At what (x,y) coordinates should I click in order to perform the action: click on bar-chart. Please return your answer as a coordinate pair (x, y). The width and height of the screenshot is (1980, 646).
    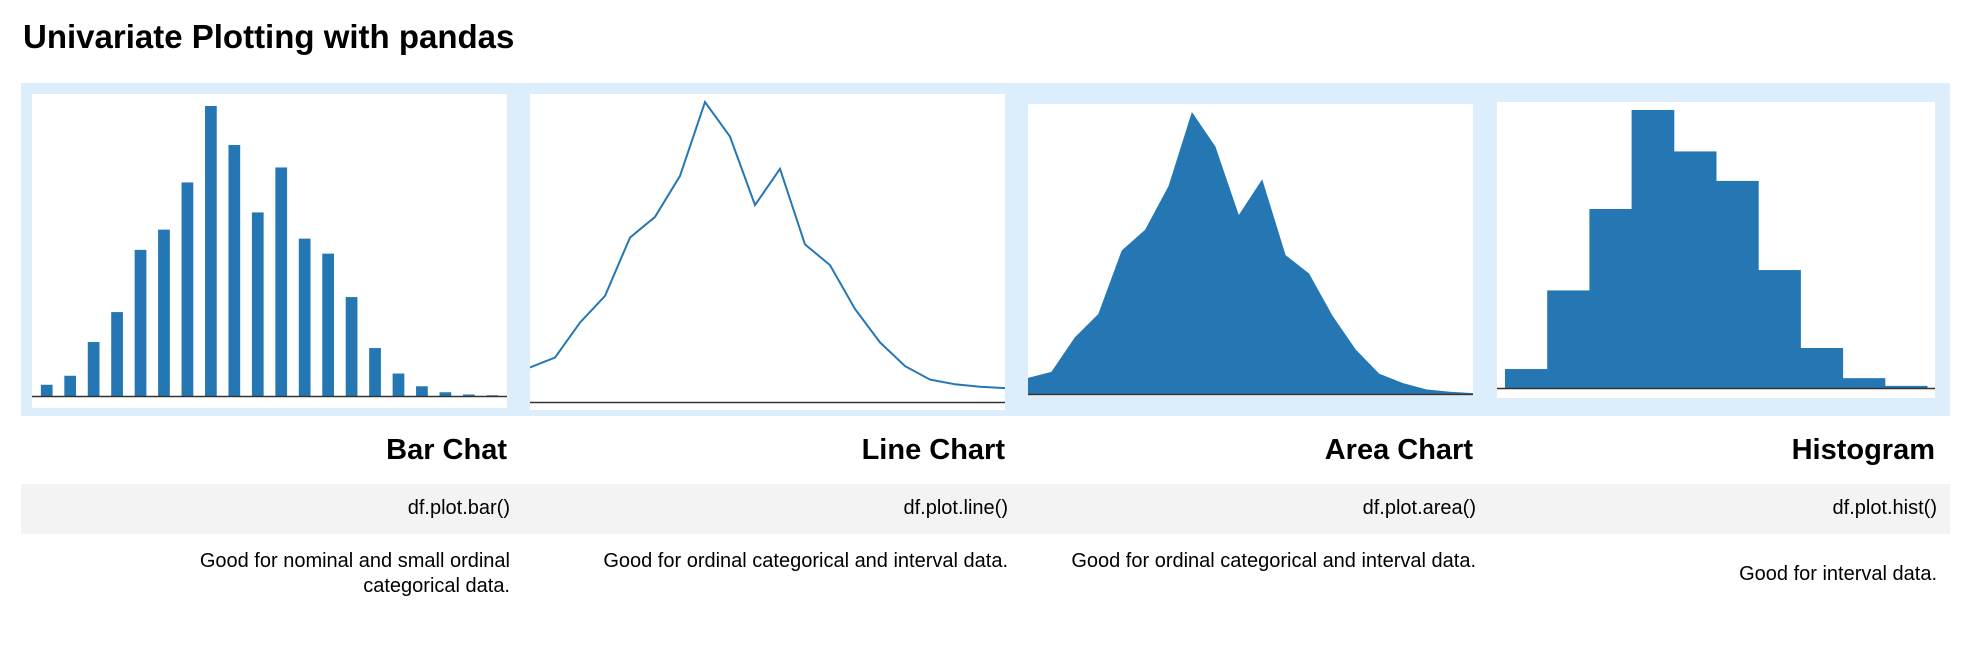
    Looking at the image, I should click on (269, 252).